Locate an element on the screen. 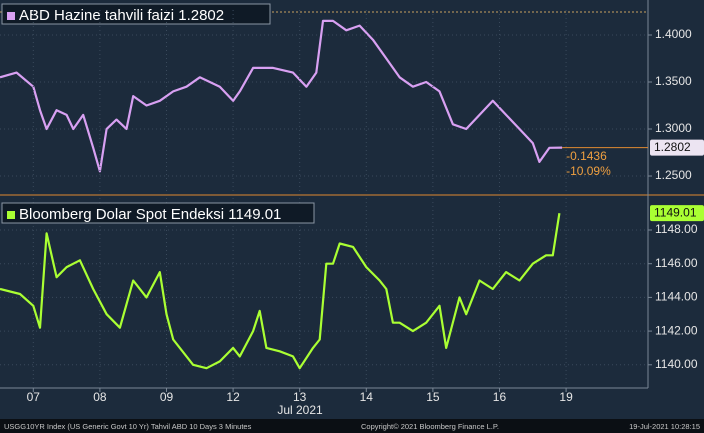  x-tick-label: 15 is located at coordinates (433, 397).